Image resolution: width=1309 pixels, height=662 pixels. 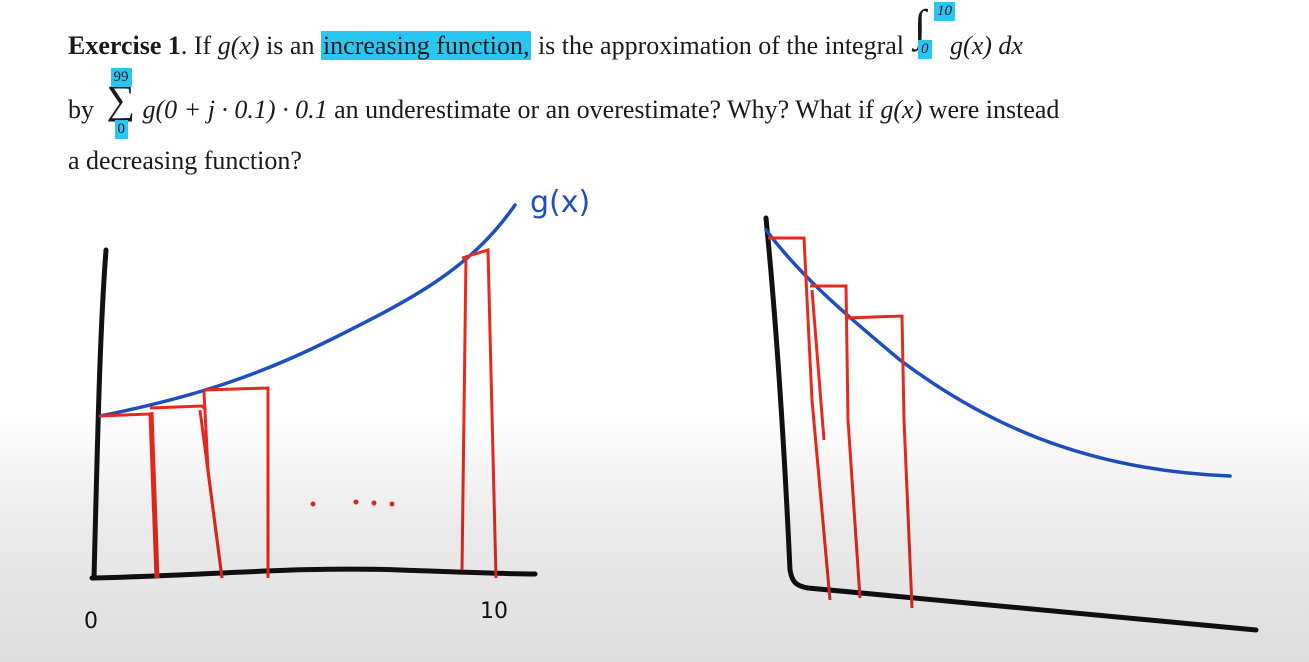 I want to click on left-x-axis, so click(x=313, y=573).